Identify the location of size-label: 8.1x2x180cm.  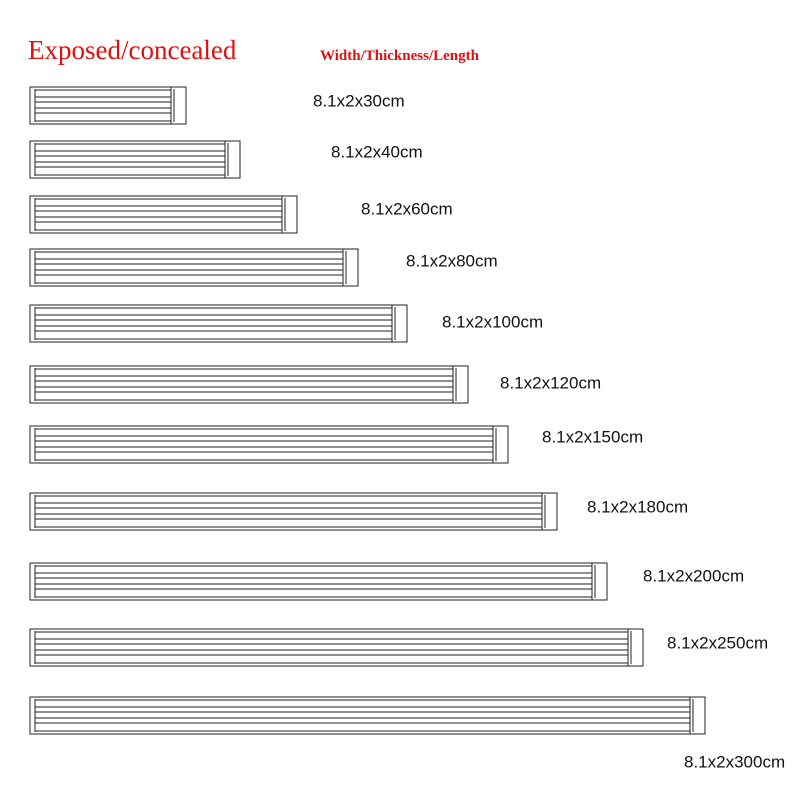
(637, 506).